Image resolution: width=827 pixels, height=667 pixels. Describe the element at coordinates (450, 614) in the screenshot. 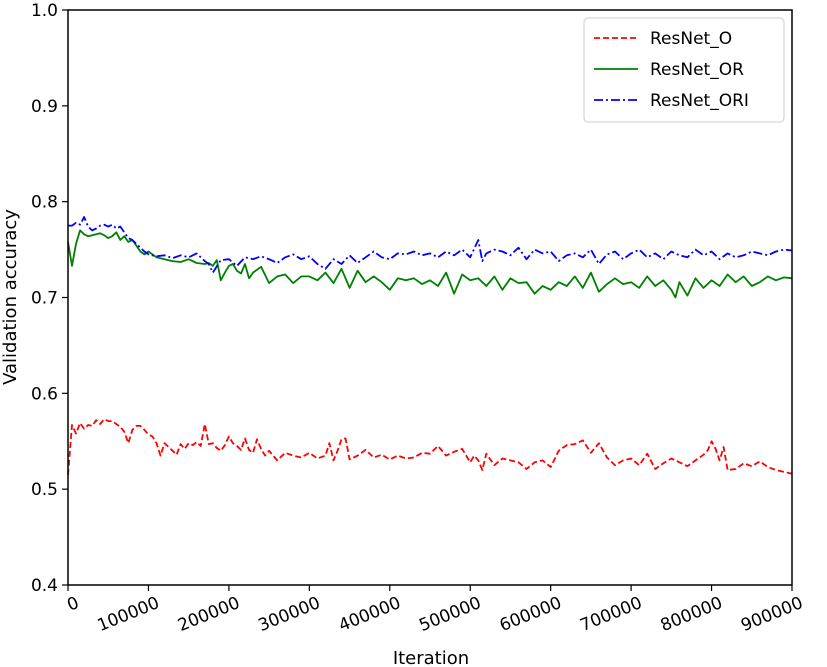

I see `x-tick-label: 500000` at that location.